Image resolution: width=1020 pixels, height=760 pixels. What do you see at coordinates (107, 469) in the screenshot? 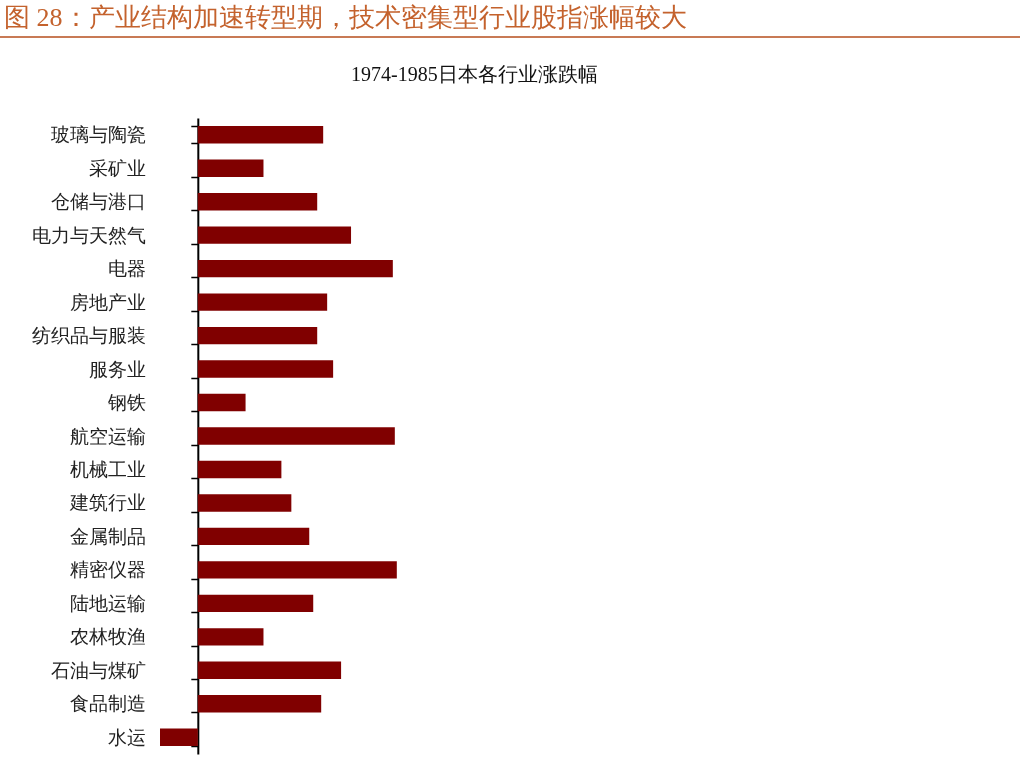
I see `y-tick-label: 机械工业` at bounding box center [107, 469].